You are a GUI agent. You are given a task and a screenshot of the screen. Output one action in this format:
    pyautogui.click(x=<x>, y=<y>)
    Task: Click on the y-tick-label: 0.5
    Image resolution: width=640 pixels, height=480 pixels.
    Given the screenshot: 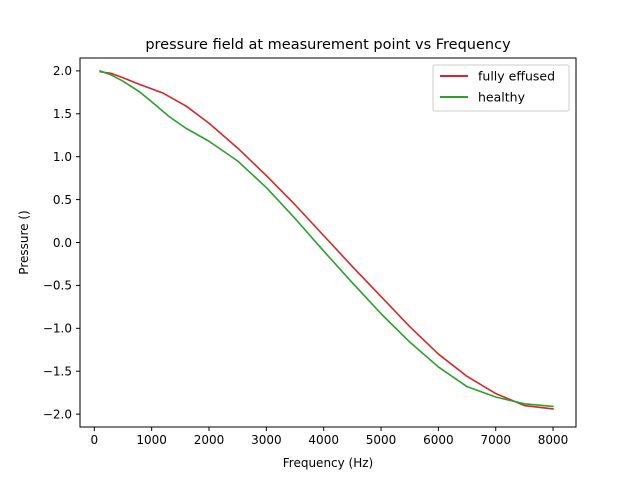 What is the action you would take?
    pyautogui.click(x=62, y=200)
    